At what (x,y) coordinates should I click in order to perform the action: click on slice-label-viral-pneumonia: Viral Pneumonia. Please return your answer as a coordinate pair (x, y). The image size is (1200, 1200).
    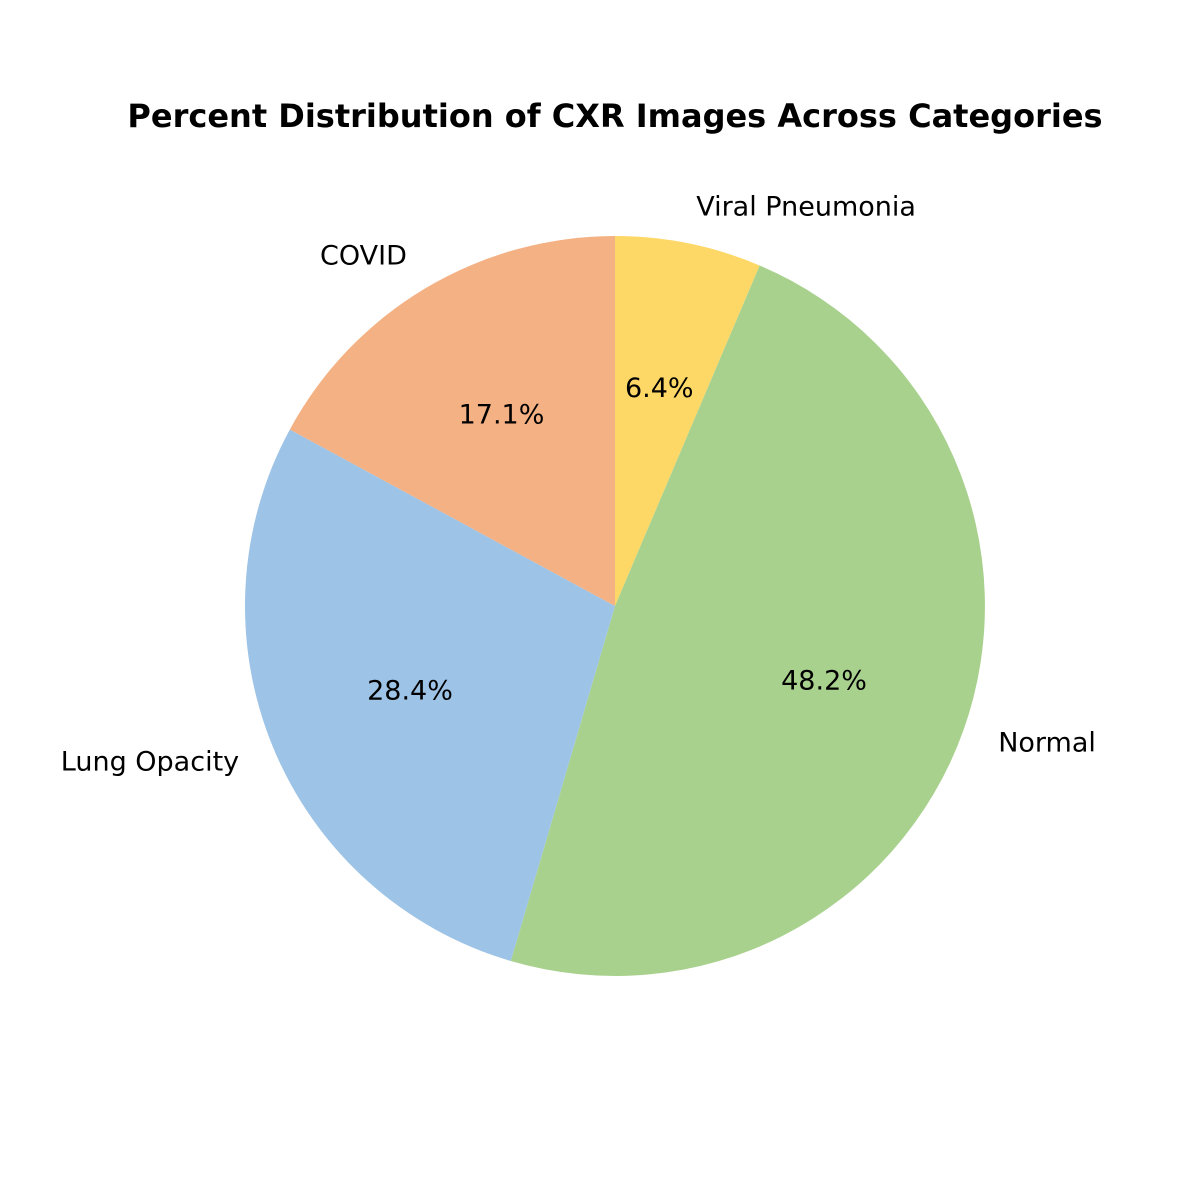
    Looking at the image, I should click on (806, 207).